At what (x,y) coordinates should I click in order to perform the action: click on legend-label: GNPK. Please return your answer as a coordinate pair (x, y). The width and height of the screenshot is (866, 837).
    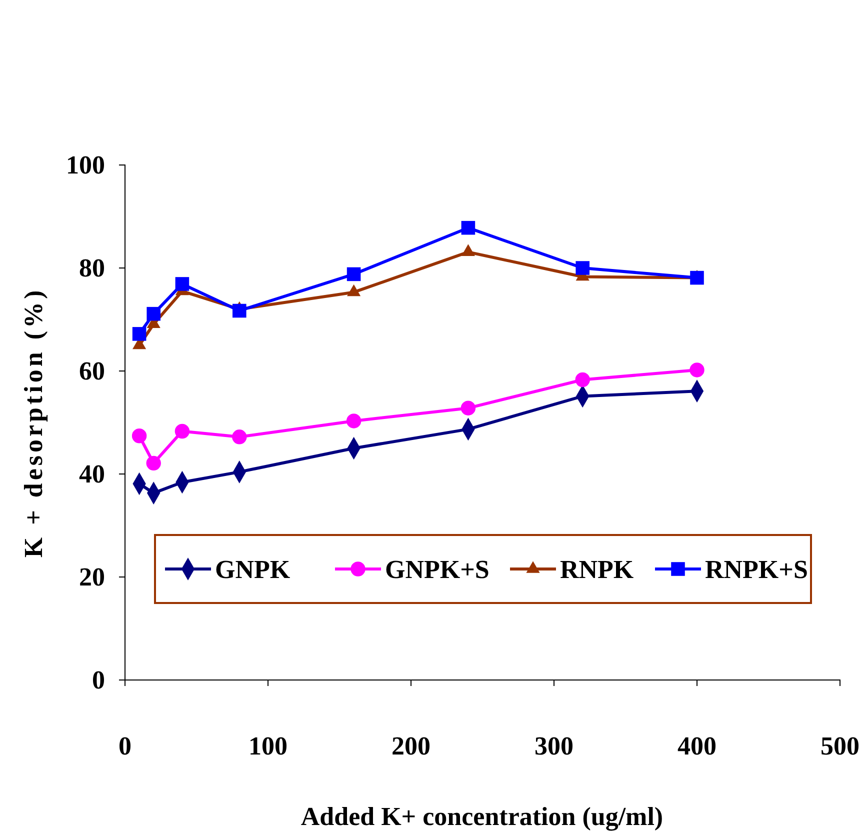
    Looking at the image, I should click on (253, 569).